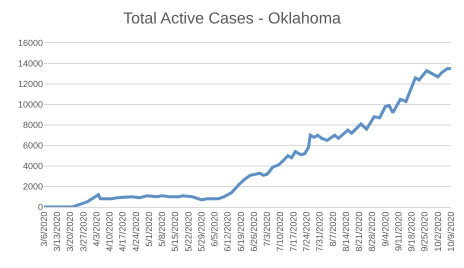 This screenshot has width=464, height=268. What do you see at coordinates (70, 232) in the screenshot?
I see `x-tick-label: 3/20/2020` at bounding box center [70, 232].